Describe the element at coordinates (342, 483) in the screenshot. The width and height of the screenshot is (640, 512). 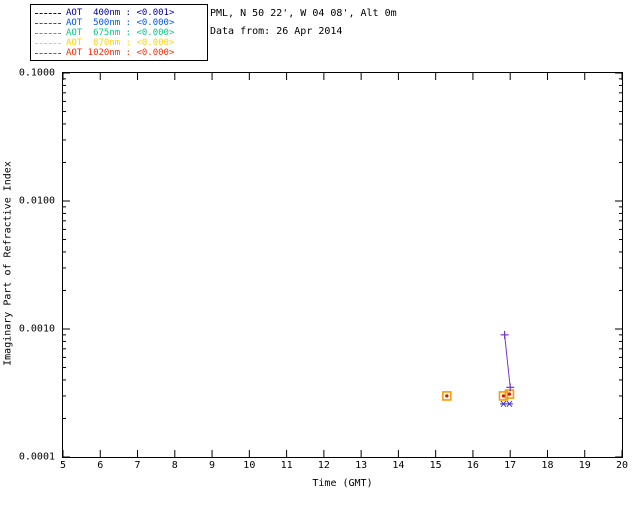
I see `x-axis-title: Time (GMT)` at that location.